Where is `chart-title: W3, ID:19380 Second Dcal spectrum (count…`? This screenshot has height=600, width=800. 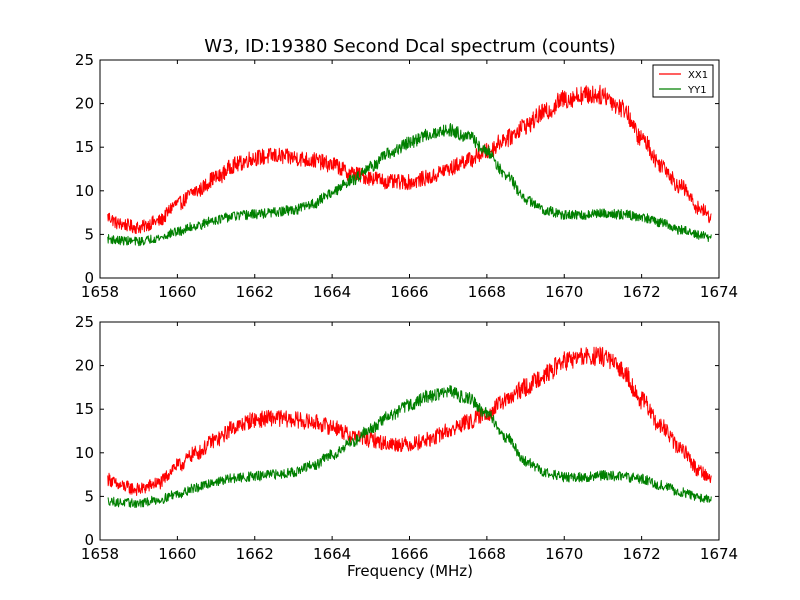
chart-title: W3, ID:19380 Second Dcal spectrum (count… is located at coordinates (410, 46).